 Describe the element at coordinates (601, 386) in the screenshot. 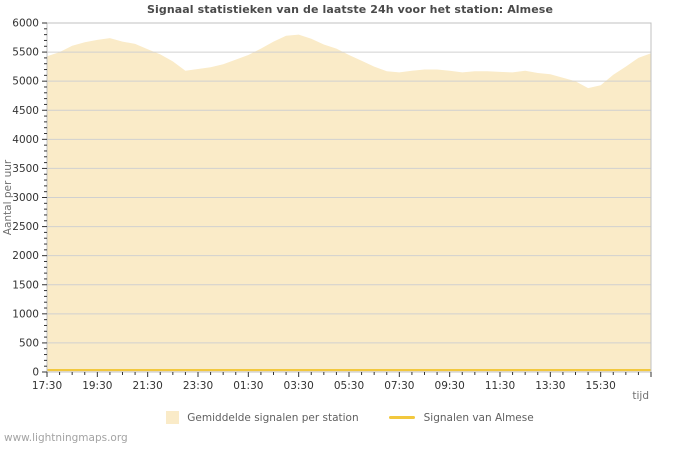

I see `svg-text: 15:30` at that location.